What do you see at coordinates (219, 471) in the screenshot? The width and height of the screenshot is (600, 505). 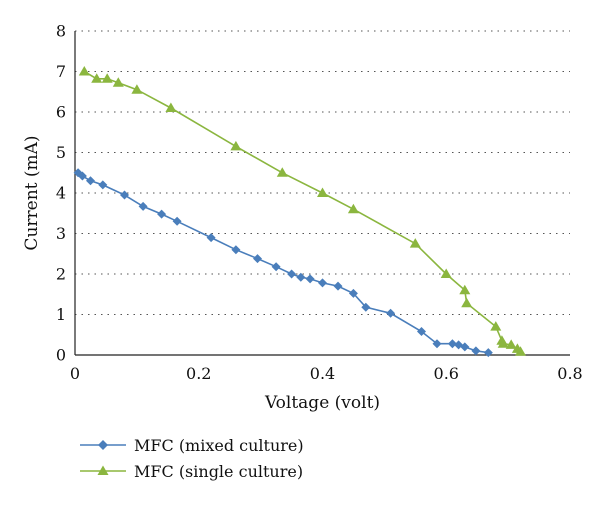 I see `legend-label: MFC (single culture)` at bounding box center [219, 471].